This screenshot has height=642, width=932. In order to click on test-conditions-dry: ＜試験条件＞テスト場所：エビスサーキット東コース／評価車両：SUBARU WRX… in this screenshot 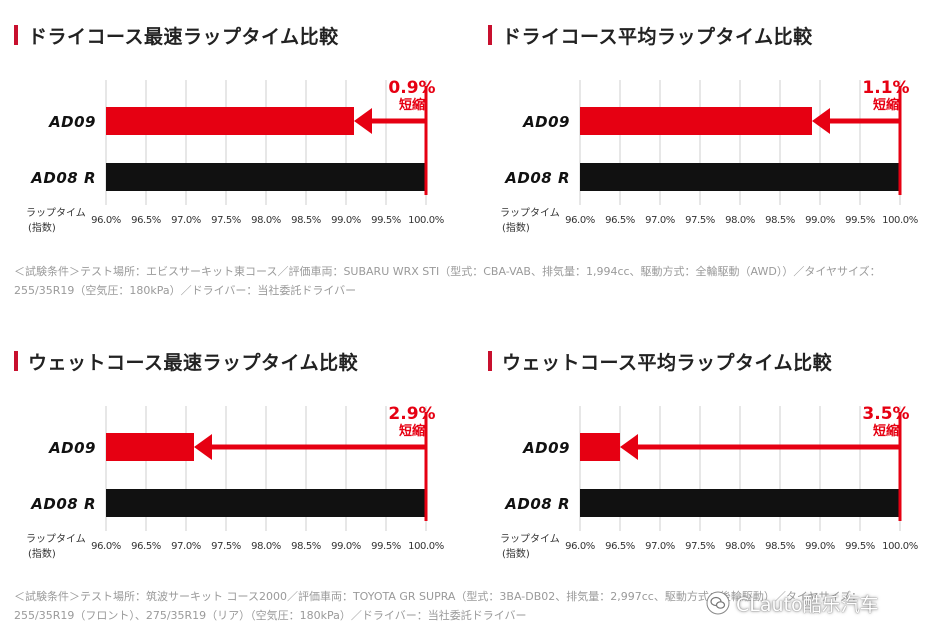, I will do `click(447, 281)`.